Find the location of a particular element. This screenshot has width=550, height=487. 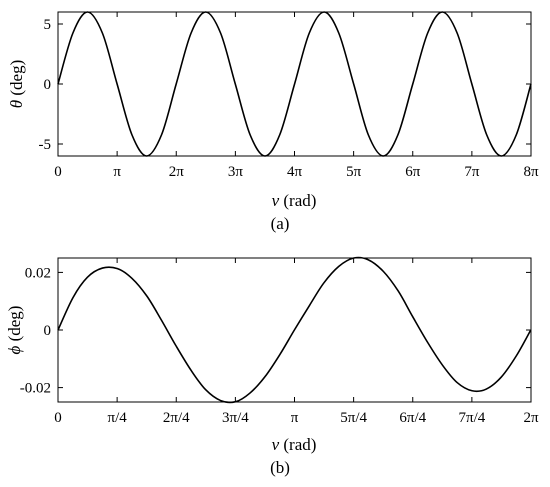

x-tick-label-b-1: π/4 is located at coordinates (118, 418).